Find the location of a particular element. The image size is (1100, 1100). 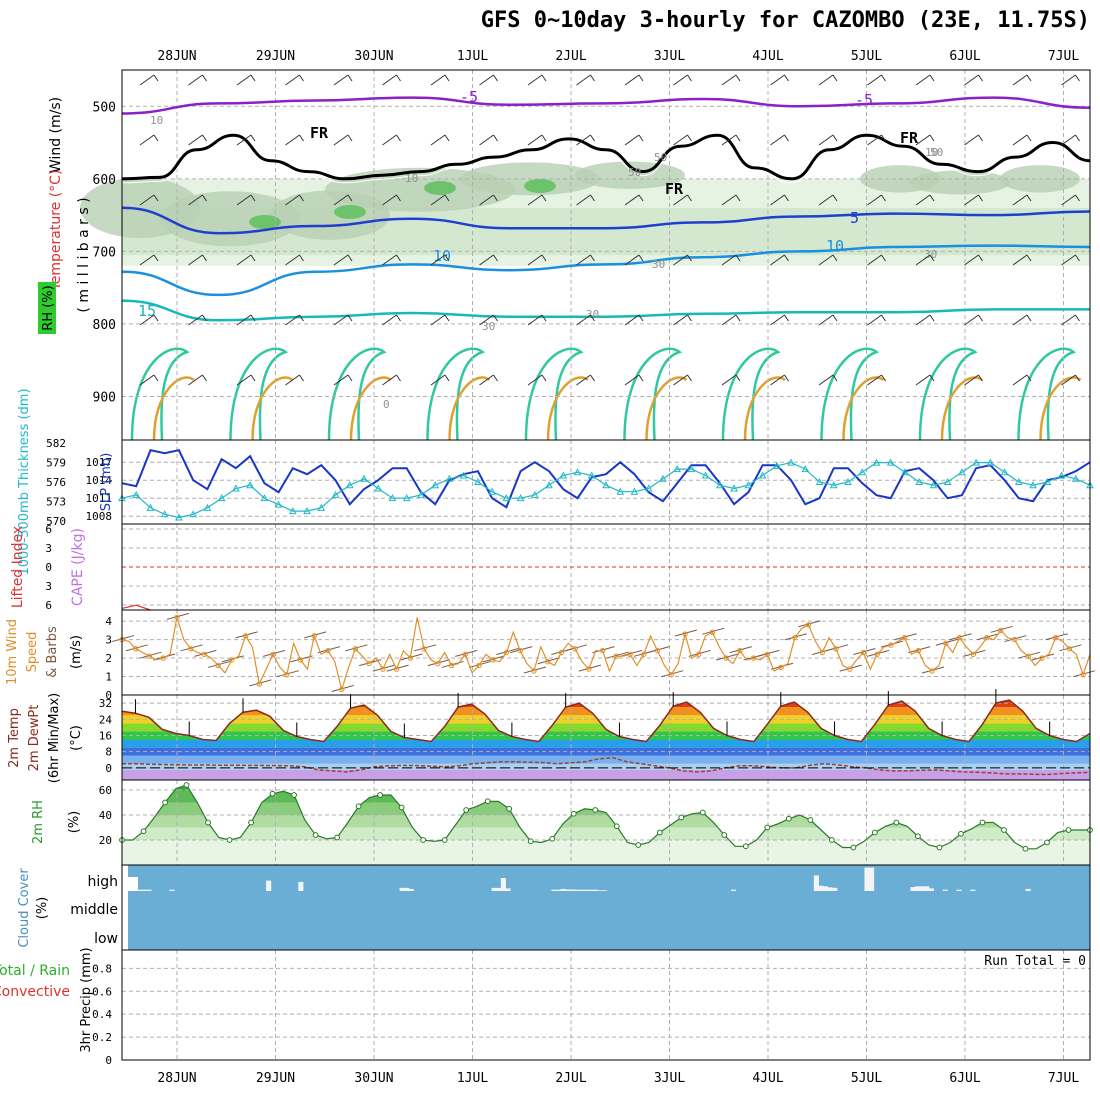

thickness-tick-label: 576 is located at coordinates (56, 482).